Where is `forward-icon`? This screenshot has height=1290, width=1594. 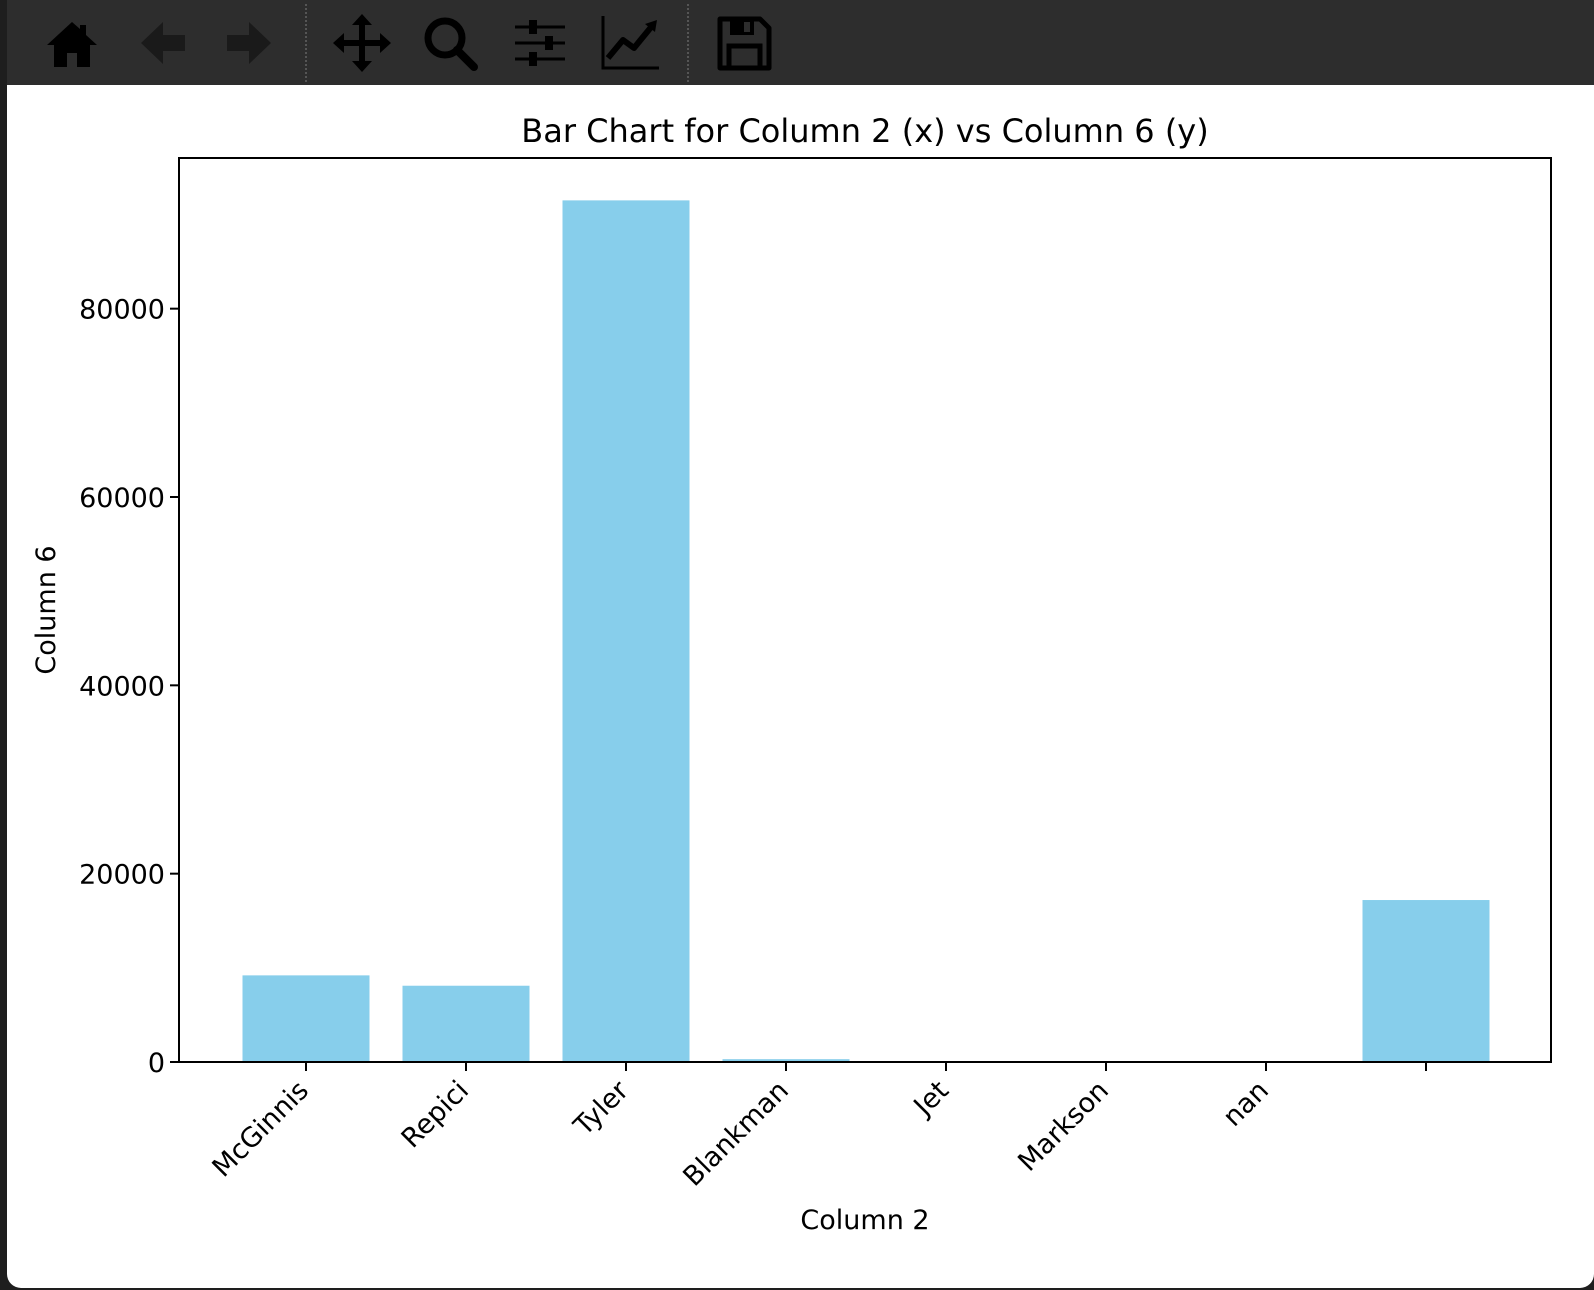
forward-icon is located at coordinates (249, 43).